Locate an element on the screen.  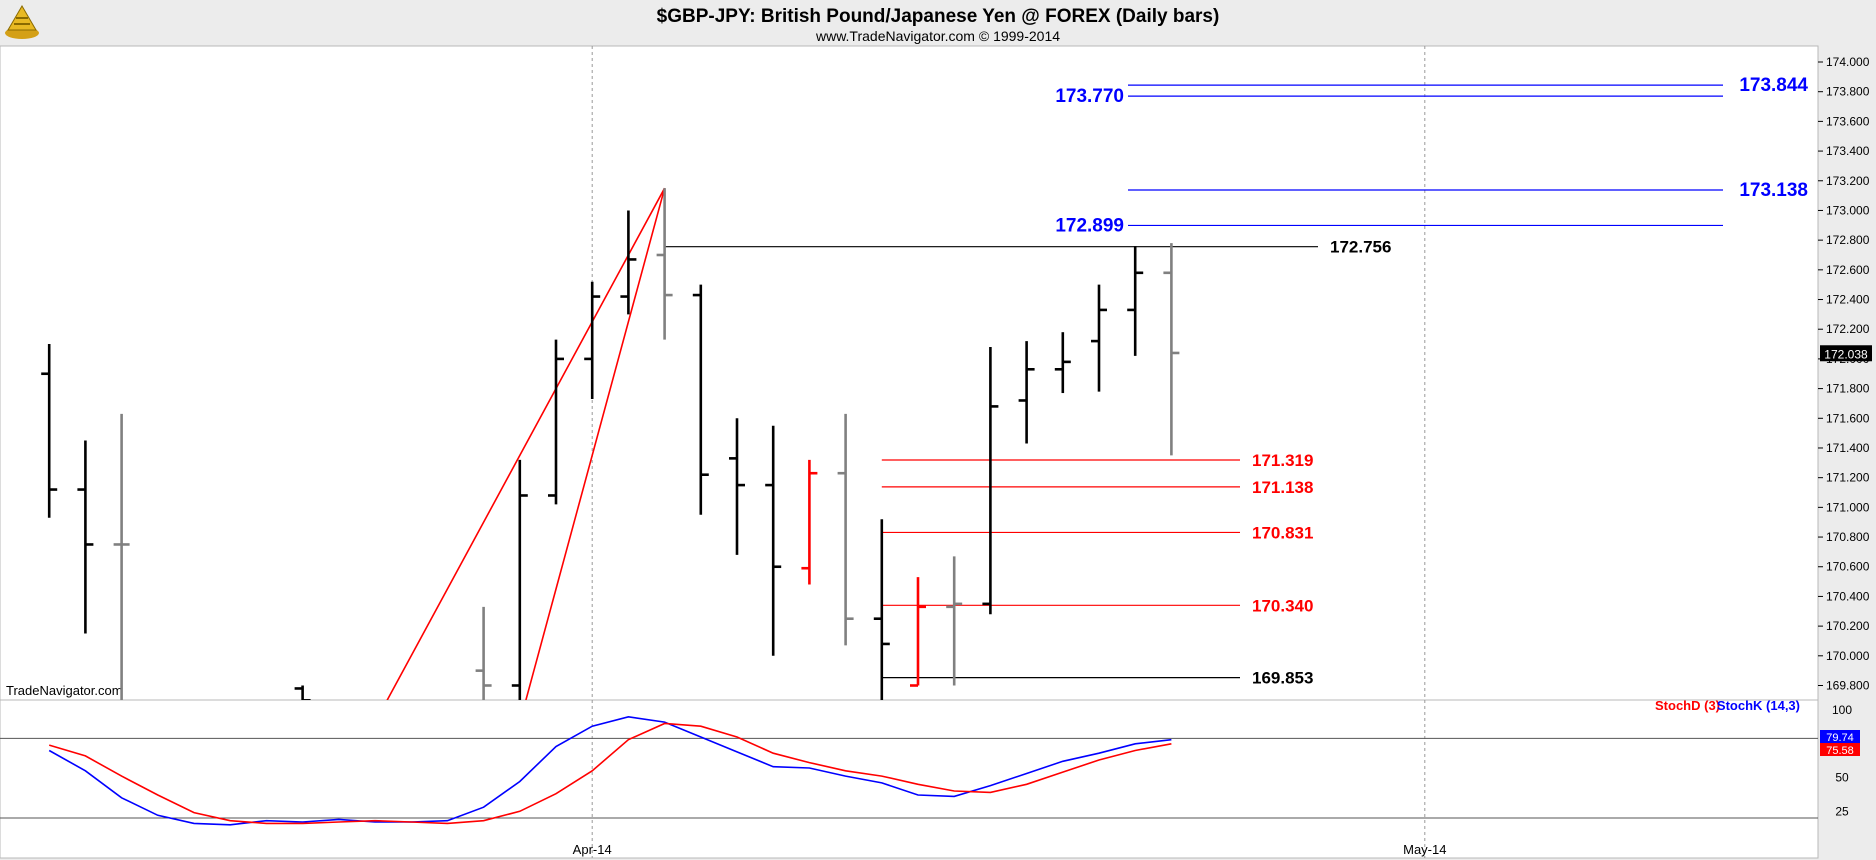
stoch-d-last-label: 75.58 is located at coordinates (1840, 751).